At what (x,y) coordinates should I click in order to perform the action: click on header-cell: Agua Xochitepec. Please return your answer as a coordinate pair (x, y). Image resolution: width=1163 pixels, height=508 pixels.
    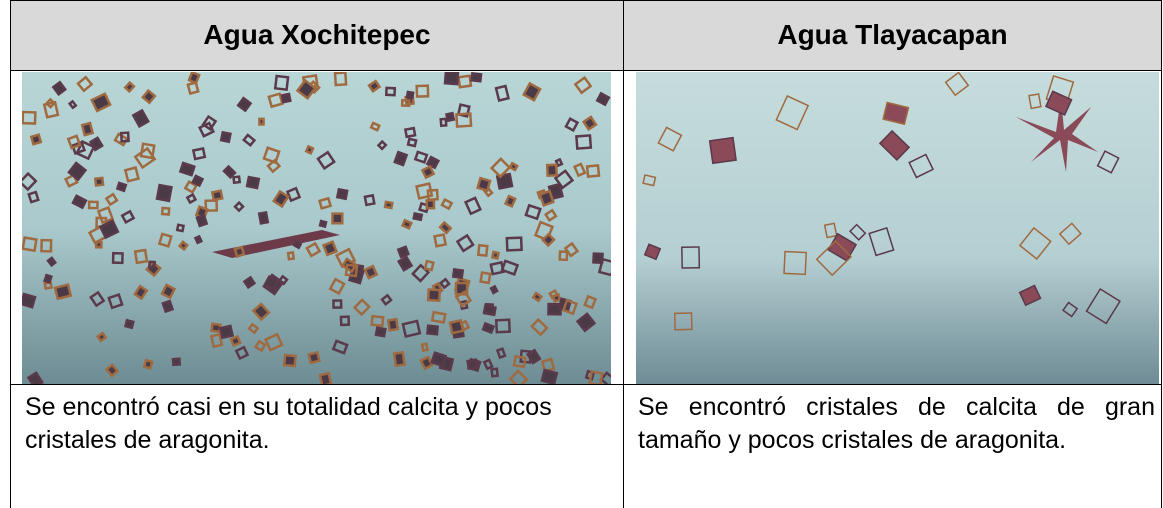
    Looking at the image, I should click on (317, 35).